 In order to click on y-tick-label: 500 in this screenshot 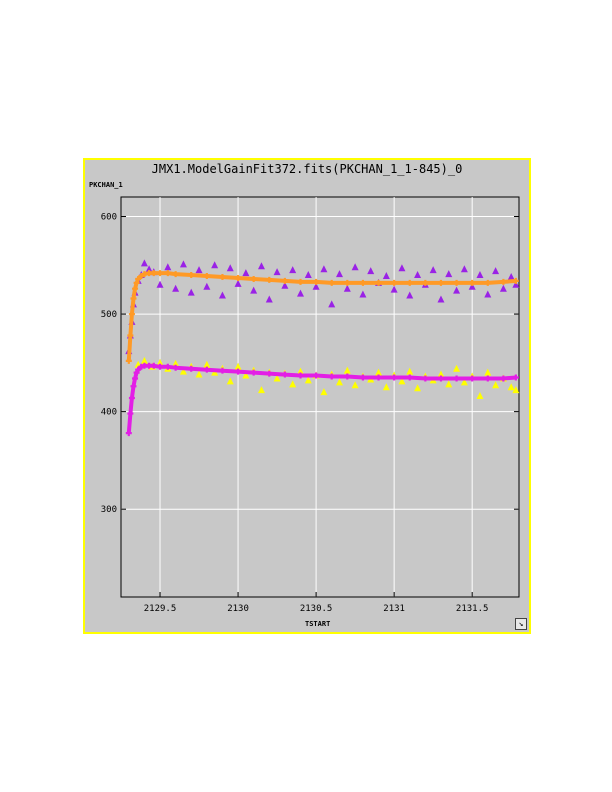, I will do `click(109, 315)`.